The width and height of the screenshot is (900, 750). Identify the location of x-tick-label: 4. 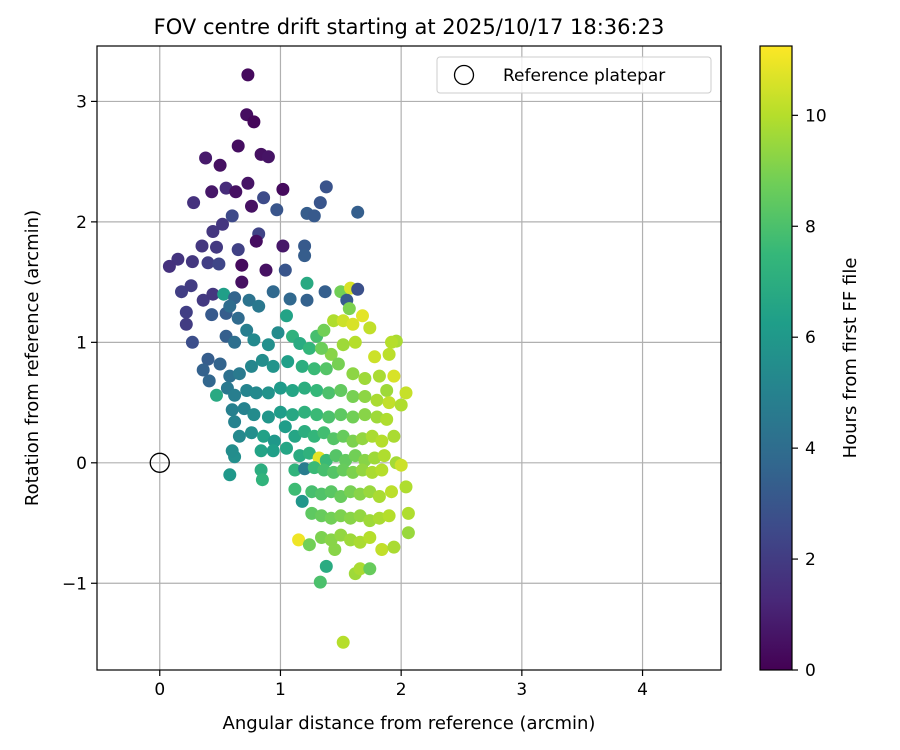
(642, 690).